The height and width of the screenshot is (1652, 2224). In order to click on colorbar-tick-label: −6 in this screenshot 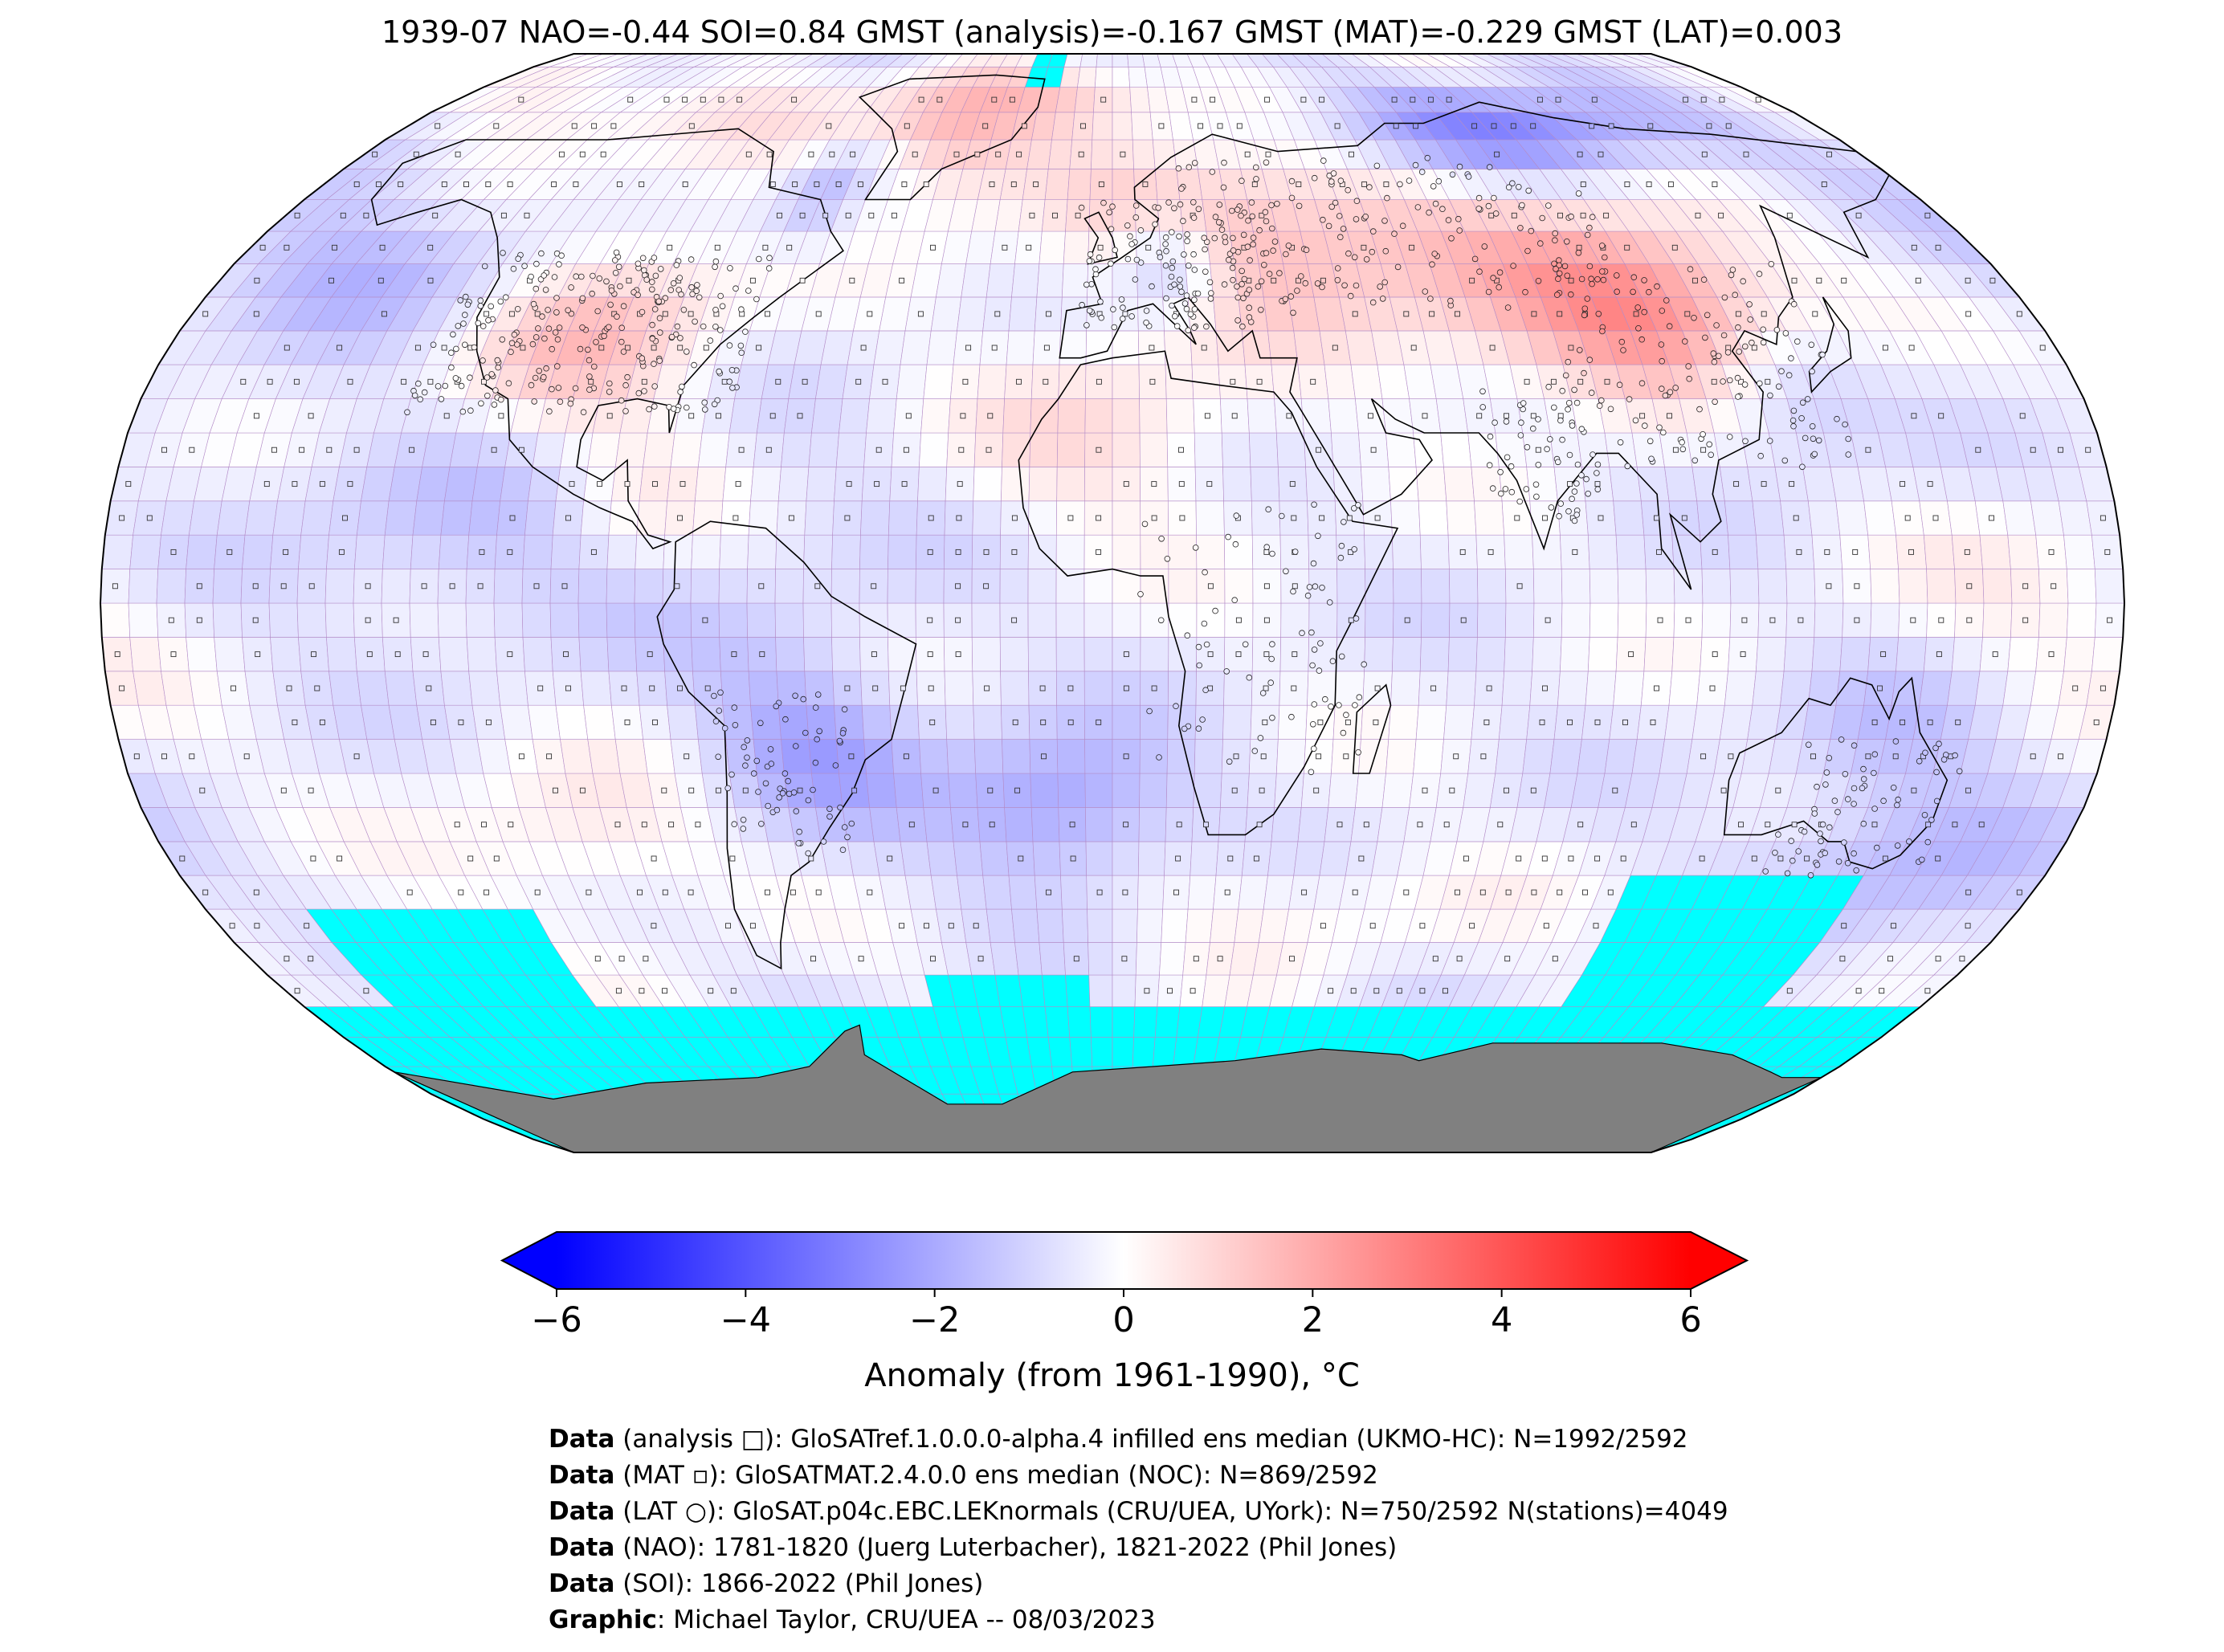, I will do `click(556, 1320)`.